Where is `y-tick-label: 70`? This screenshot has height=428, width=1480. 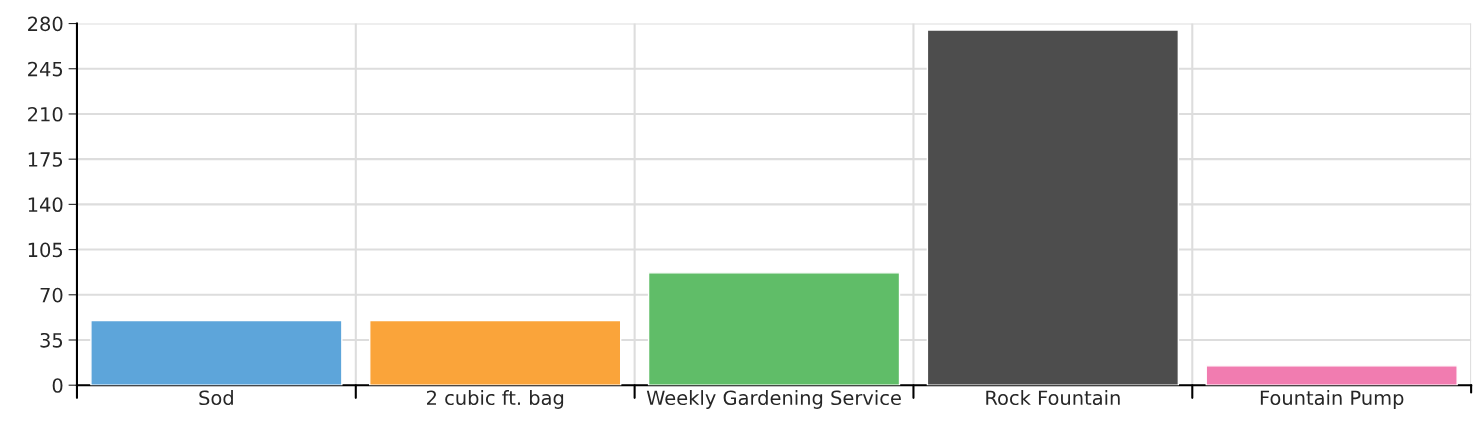 y-tick-label: 70 is located at coordinates (51, 295).